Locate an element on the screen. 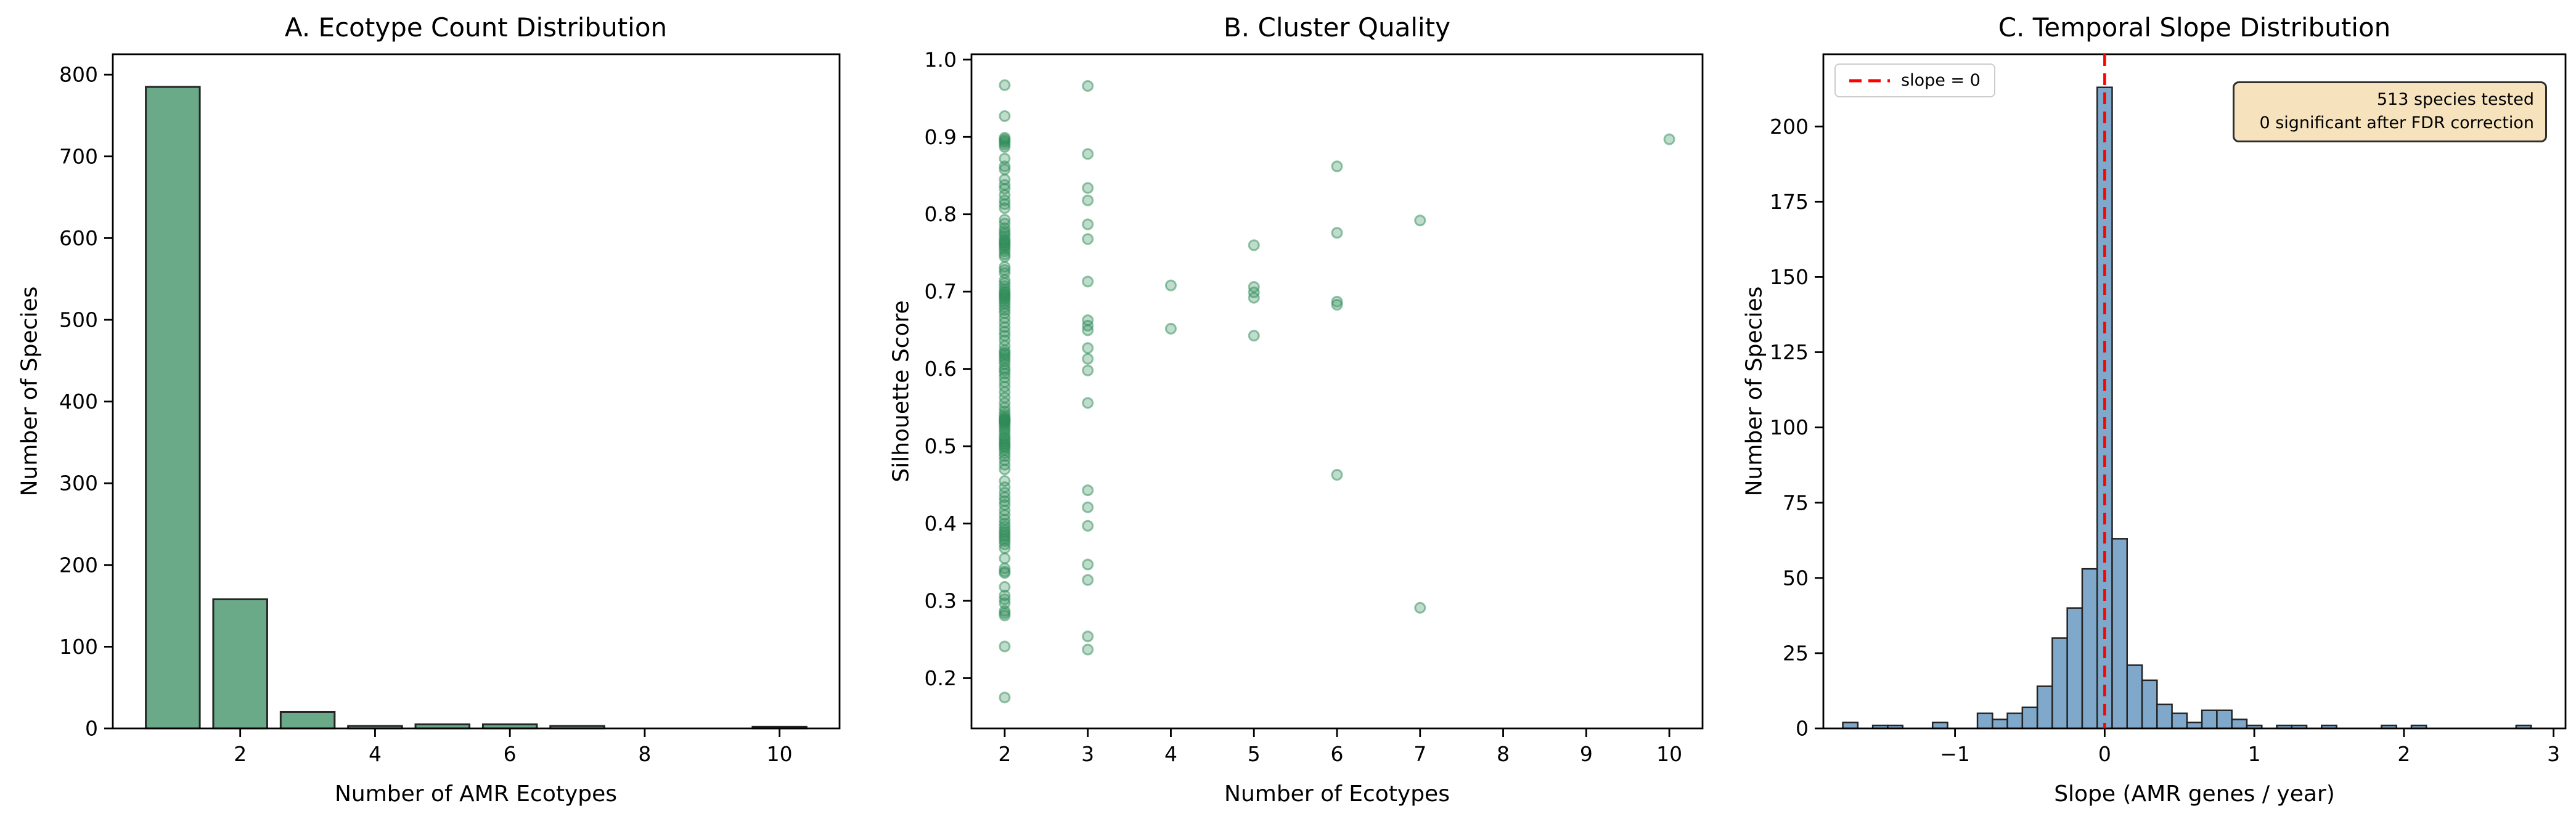  y-tick-label: 1.0 is located at coordinates (941, 59).